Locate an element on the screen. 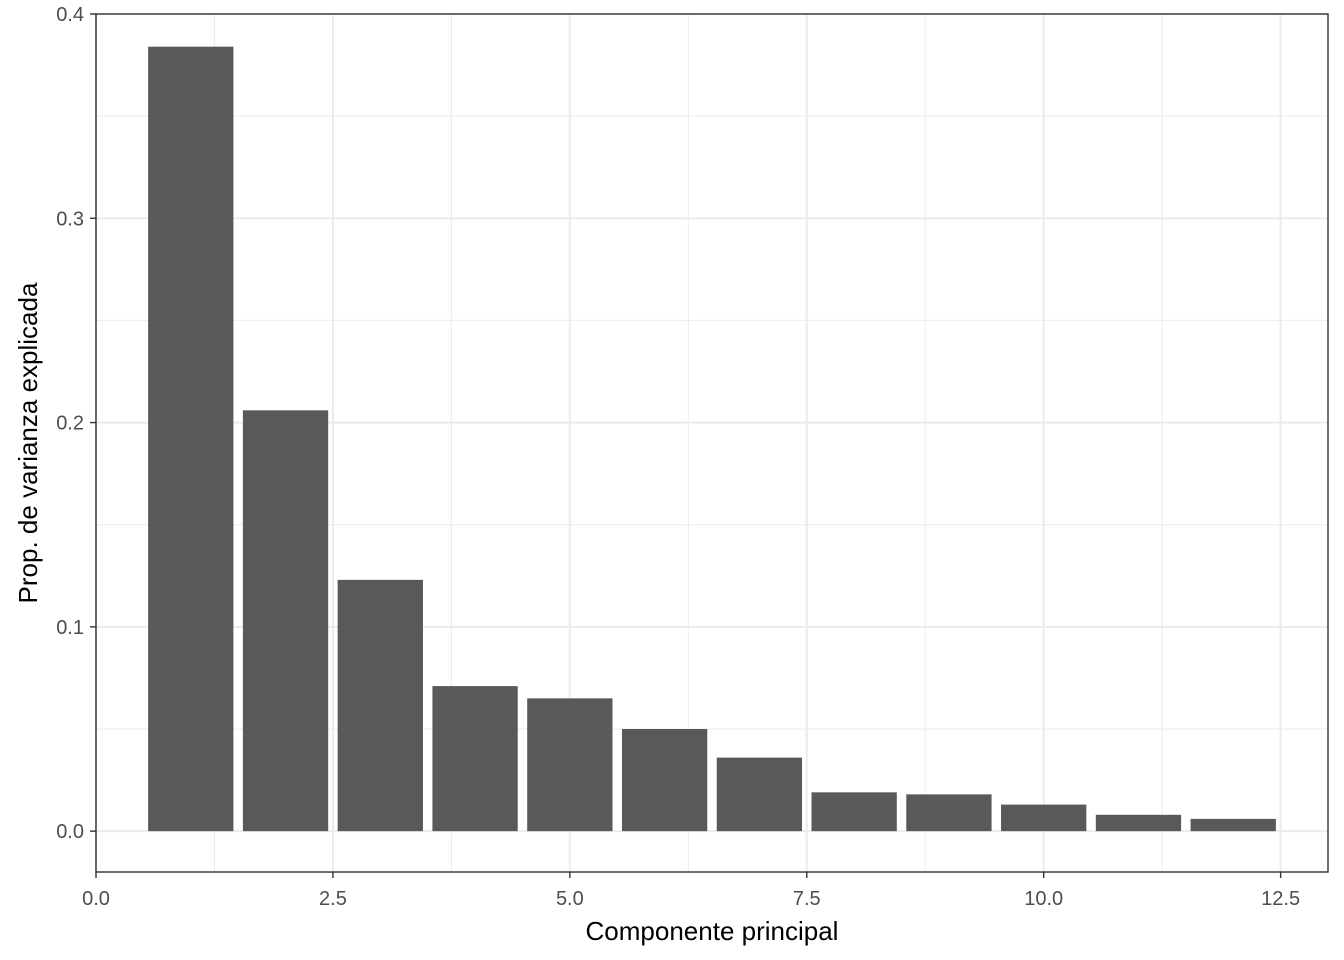 The width and height of the screenshot is (1344, 960). x-axis-title: Componente principal is located at coordinates (712, 931).